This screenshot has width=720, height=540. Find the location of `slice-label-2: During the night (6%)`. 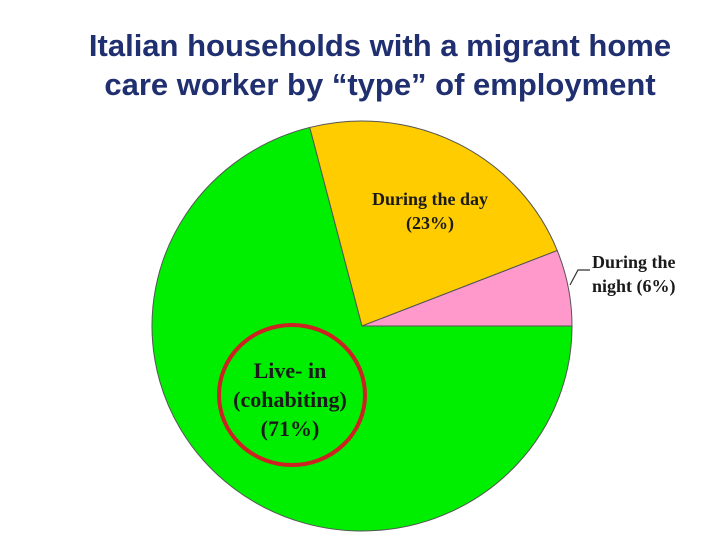

slice-label-2: During the night (6%) is located at coordinates (634, 274).